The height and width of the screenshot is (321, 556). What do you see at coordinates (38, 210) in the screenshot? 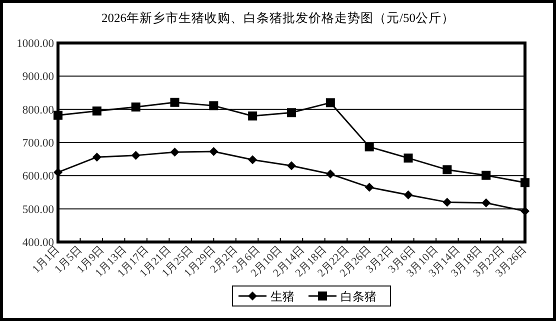
I see `y-tick-label: 500.00` at bounding box center [38, 210].